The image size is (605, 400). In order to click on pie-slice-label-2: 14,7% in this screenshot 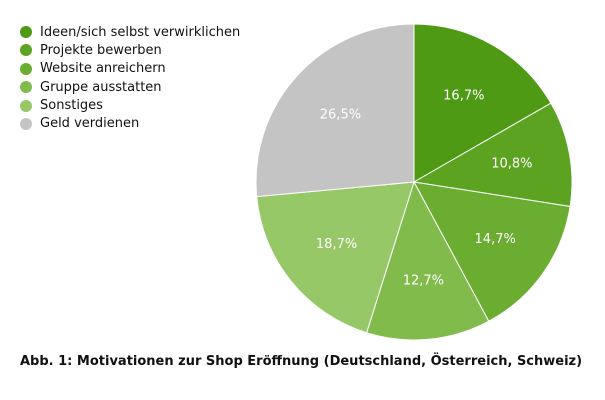, I will do `click(495, 239)`.